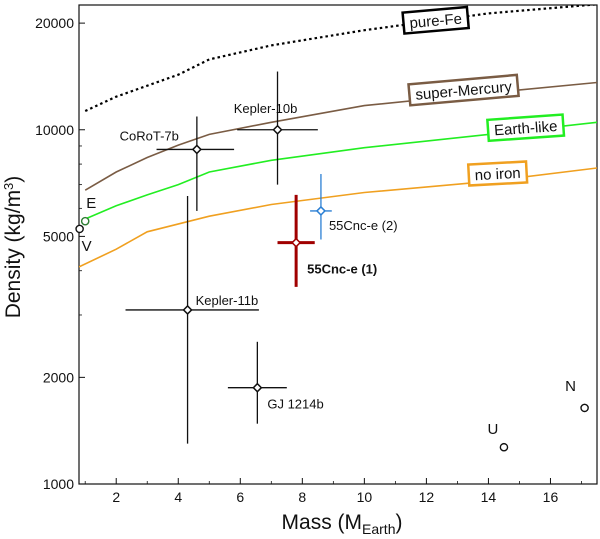 Image resolution: width=600 pixels, height=539 pixels. What do you see at coordinates (178, 497) in the screenshot?
I see `x-tick-label-4: 4` at bounding box center [178, 497].